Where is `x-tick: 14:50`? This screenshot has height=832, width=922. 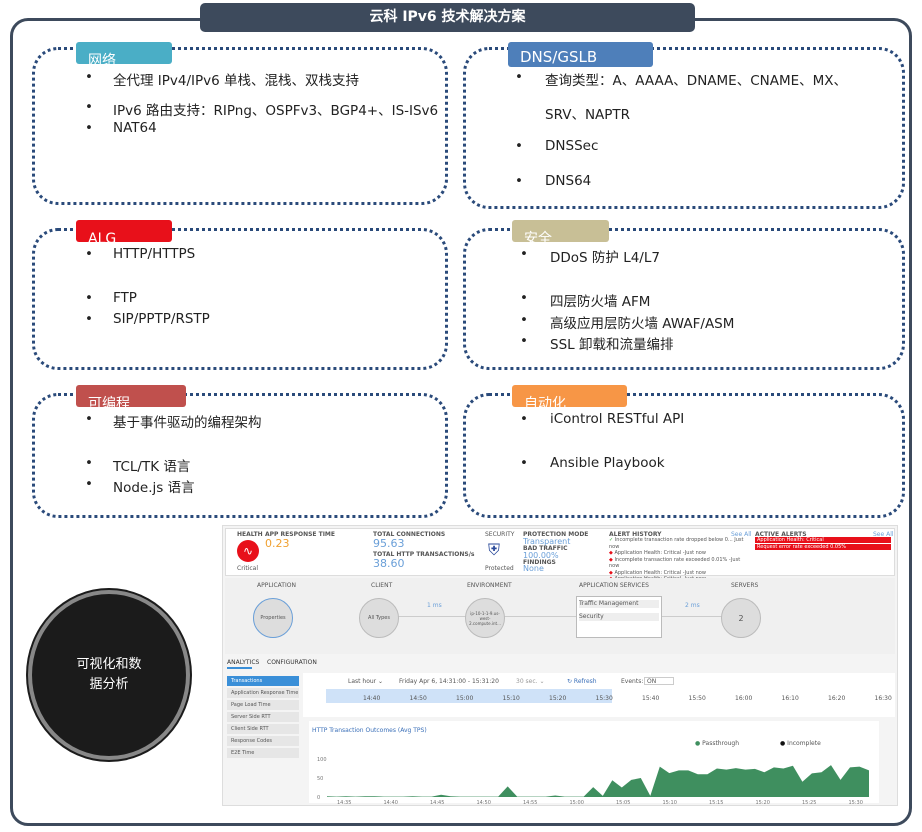
x-tick: 14:50 is located at coordinates (484, 802).